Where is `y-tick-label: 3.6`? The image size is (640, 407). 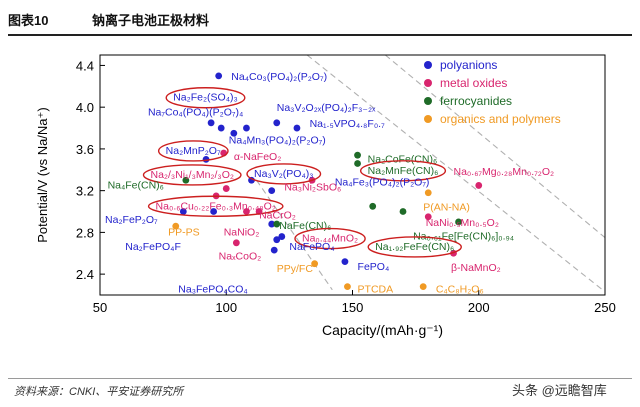 y-tick-label: 3.6 is located at coordinates (85, 149).